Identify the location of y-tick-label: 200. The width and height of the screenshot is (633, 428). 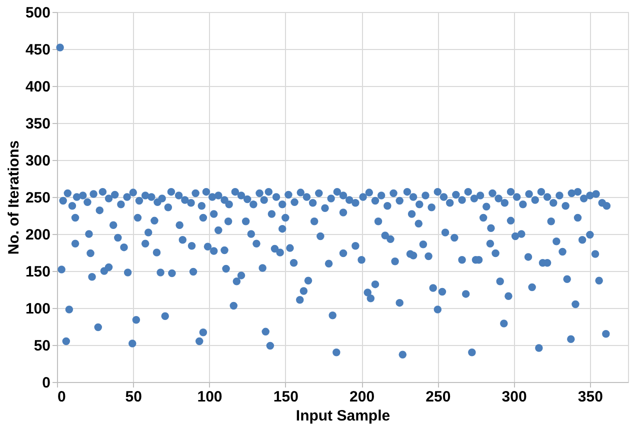
(37, 235).